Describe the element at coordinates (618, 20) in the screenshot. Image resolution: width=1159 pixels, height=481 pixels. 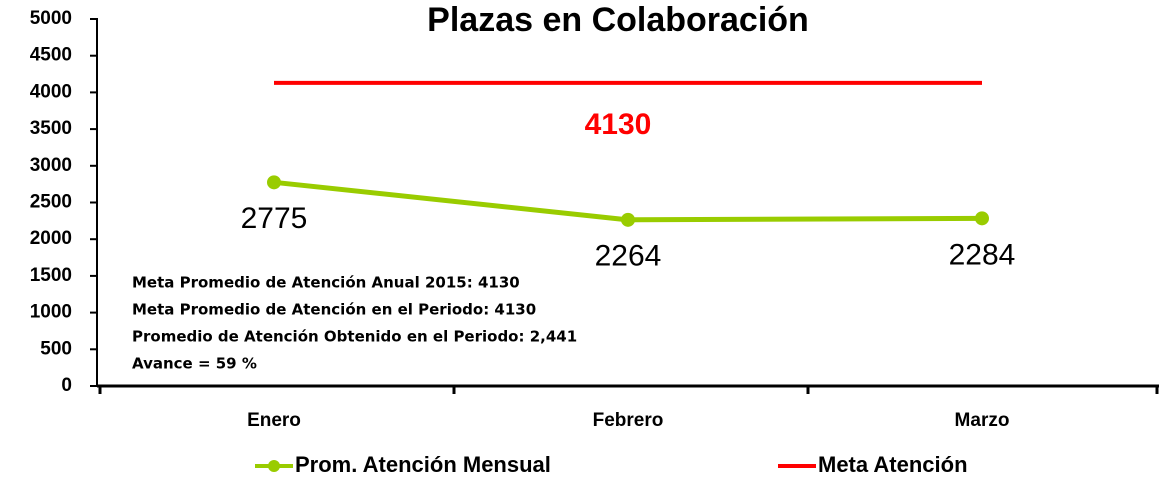
I see `chart-title: Plazas en Colaboración` at that location.